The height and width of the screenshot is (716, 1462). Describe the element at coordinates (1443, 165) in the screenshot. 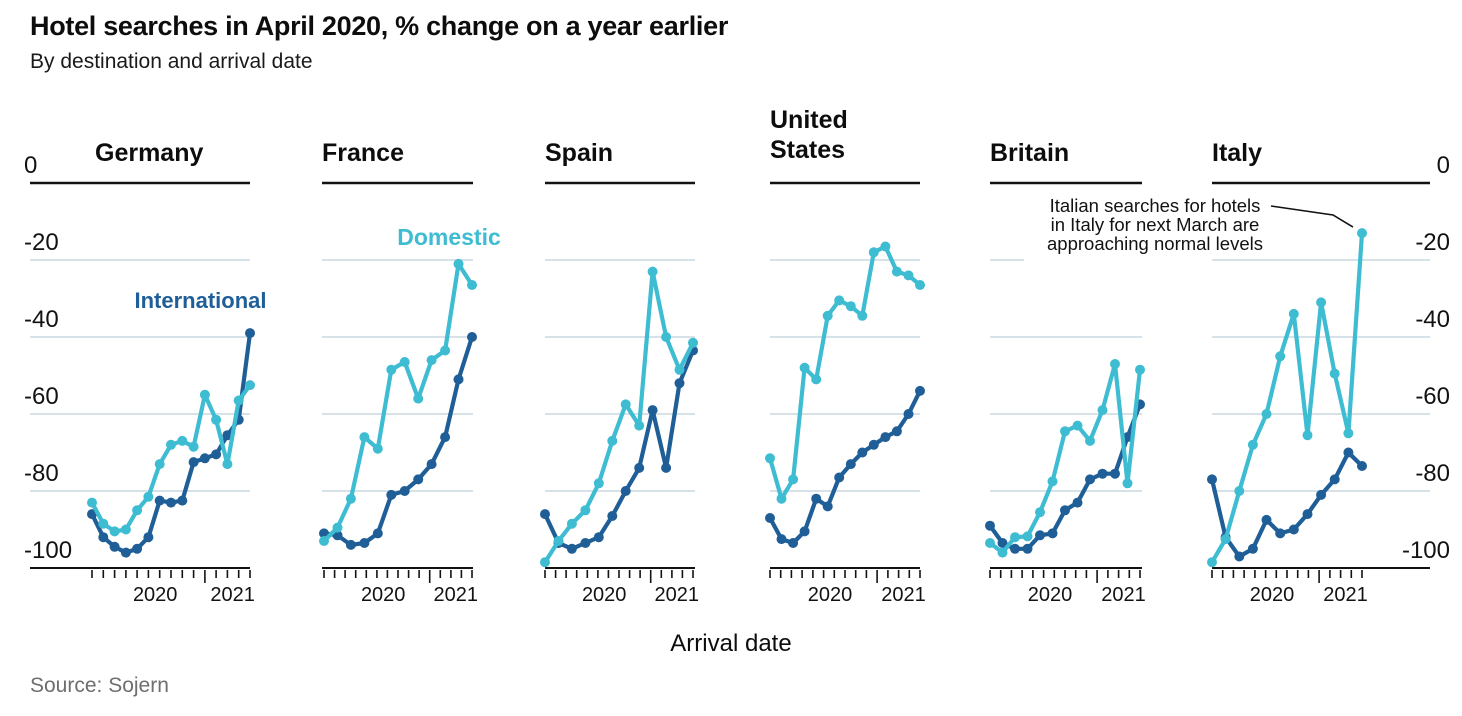

I see `y-axis-label-right-0: 0` at that location.